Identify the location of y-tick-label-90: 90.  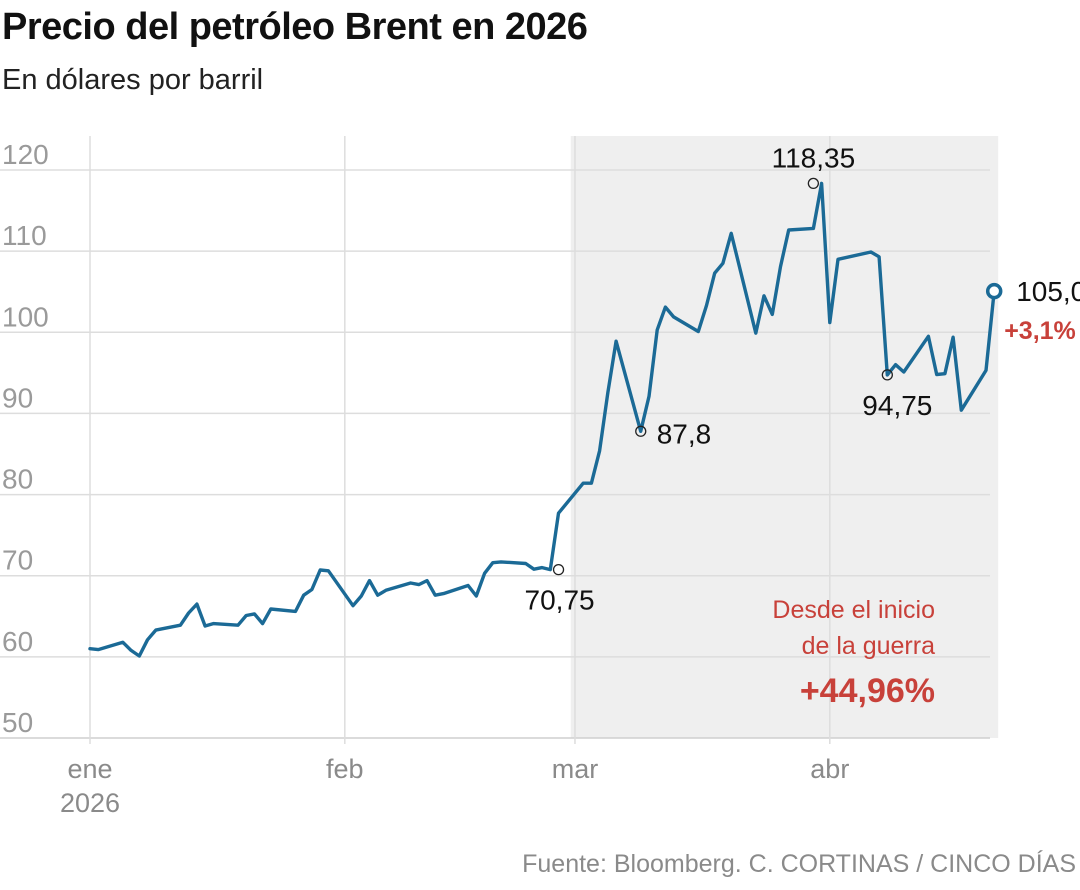
(17, 397).